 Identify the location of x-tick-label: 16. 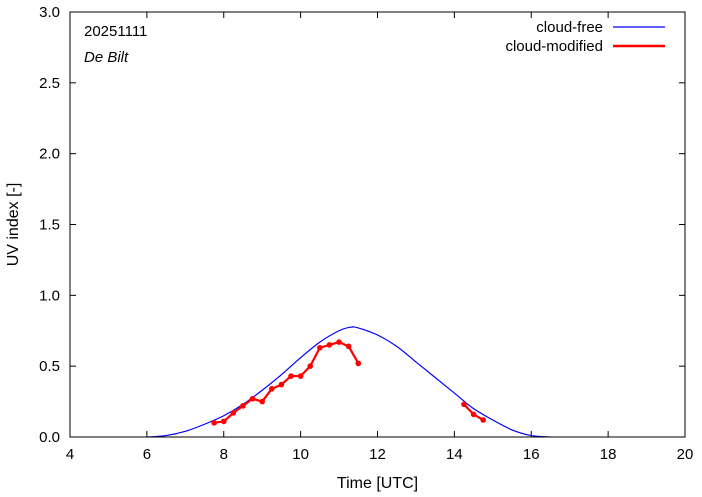
(531, 454).